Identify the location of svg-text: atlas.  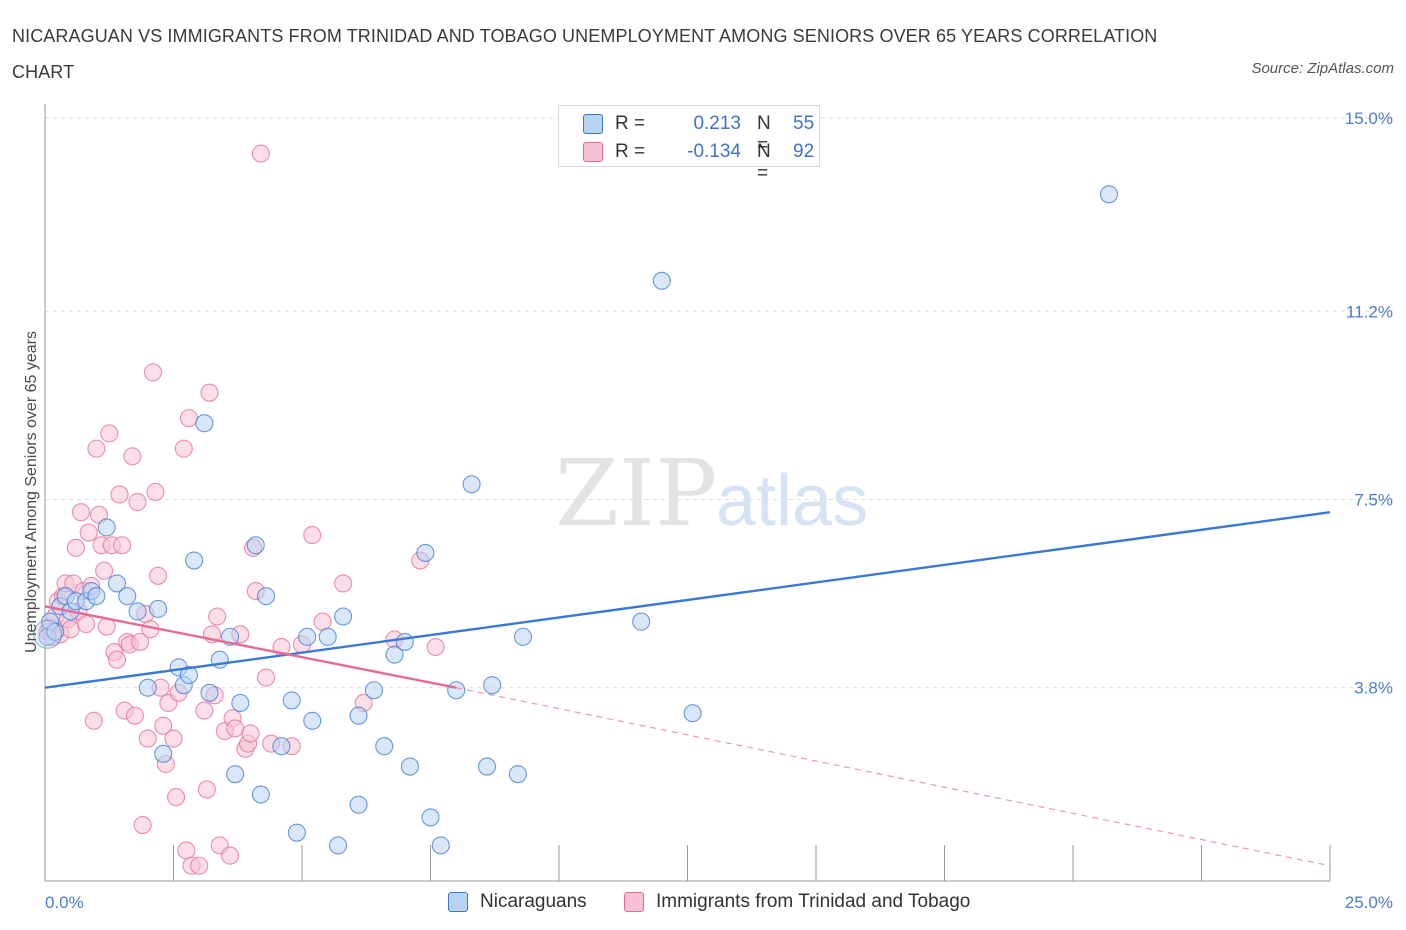
(792, 501).